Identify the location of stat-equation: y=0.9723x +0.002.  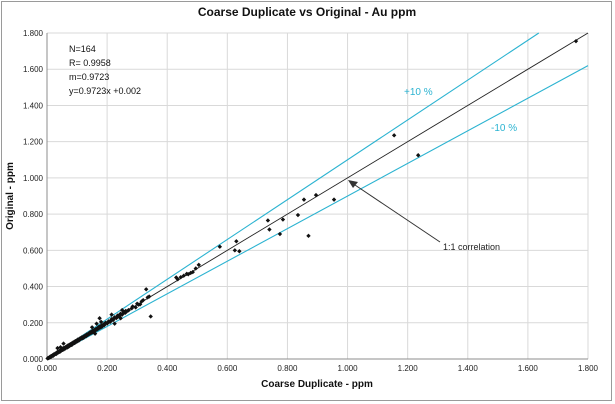
(105, 91).